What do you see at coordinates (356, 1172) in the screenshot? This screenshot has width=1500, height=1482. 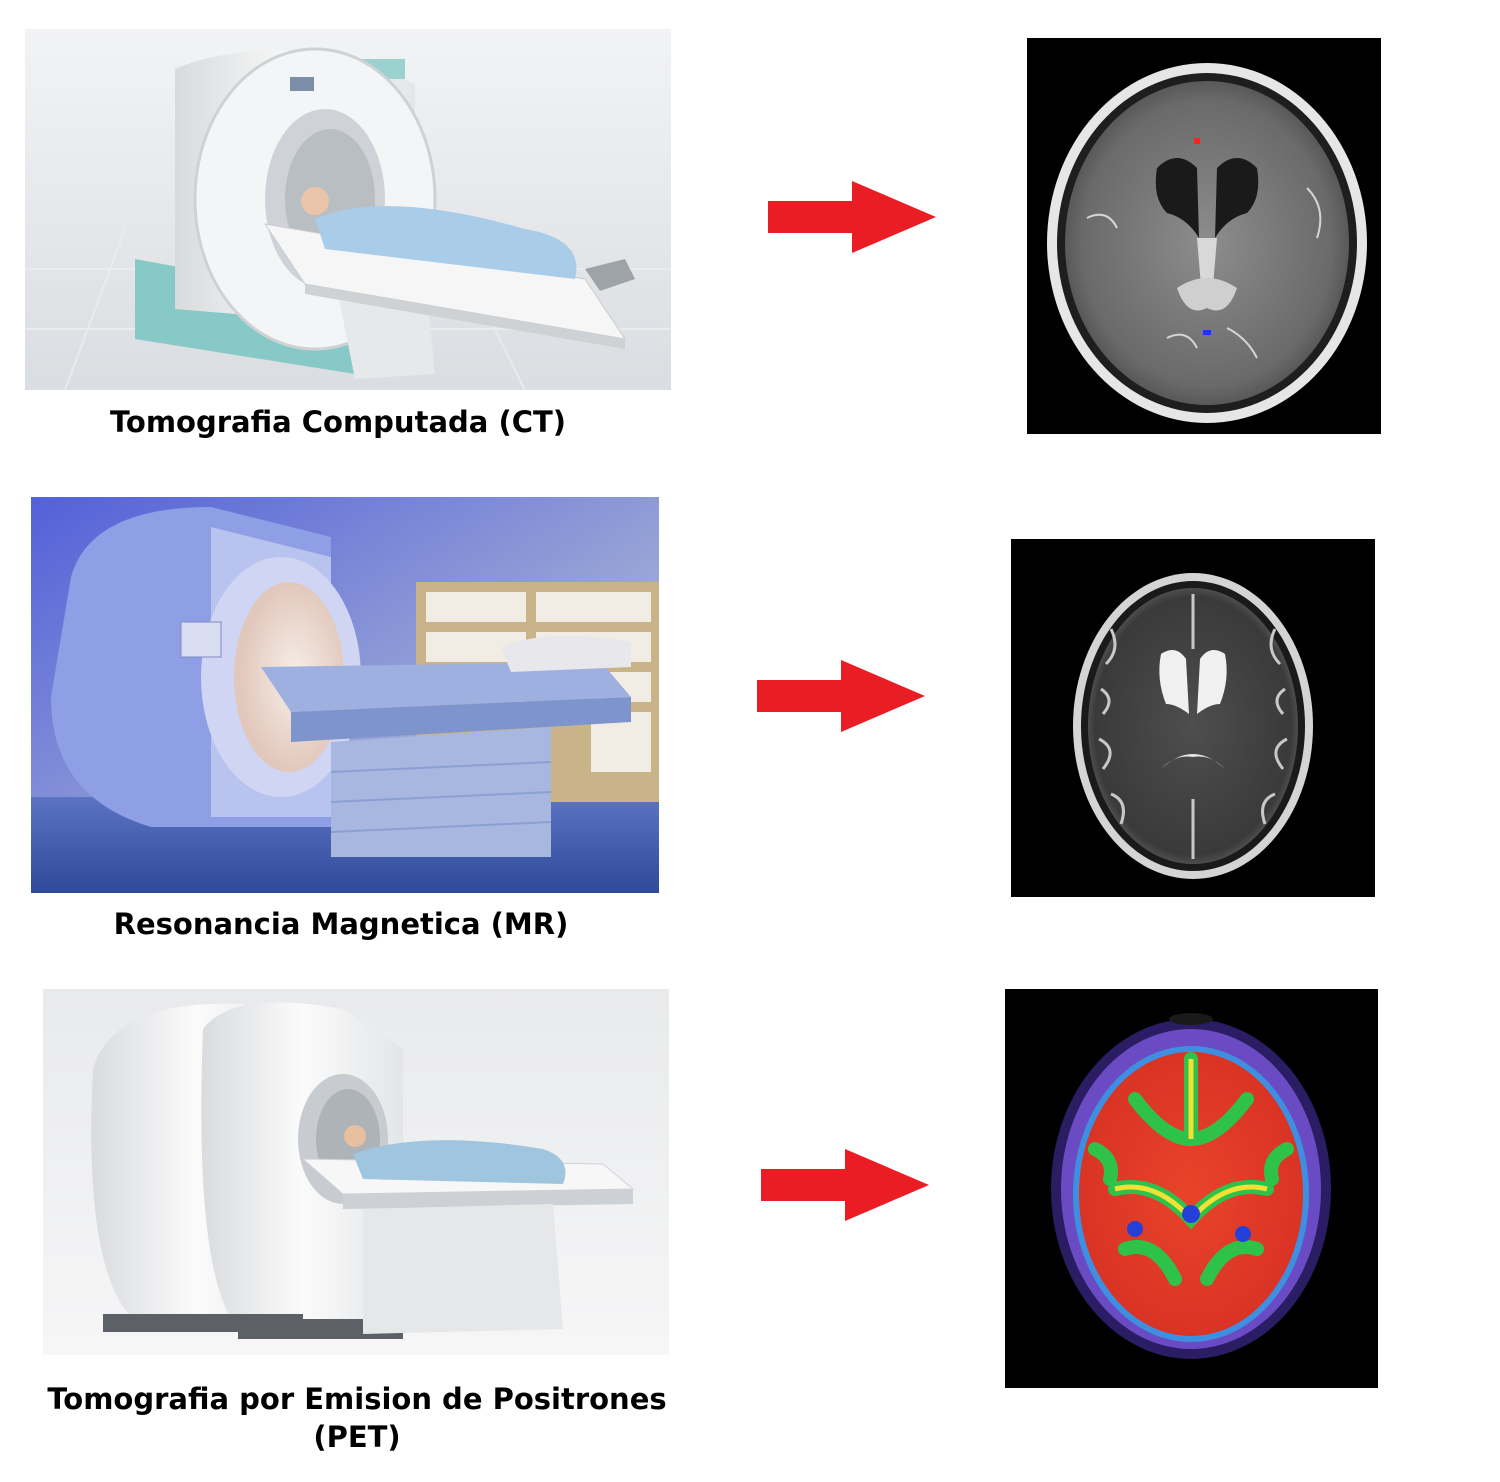 I see `pet-scanner-photo` at bounding box center [356, 1172].